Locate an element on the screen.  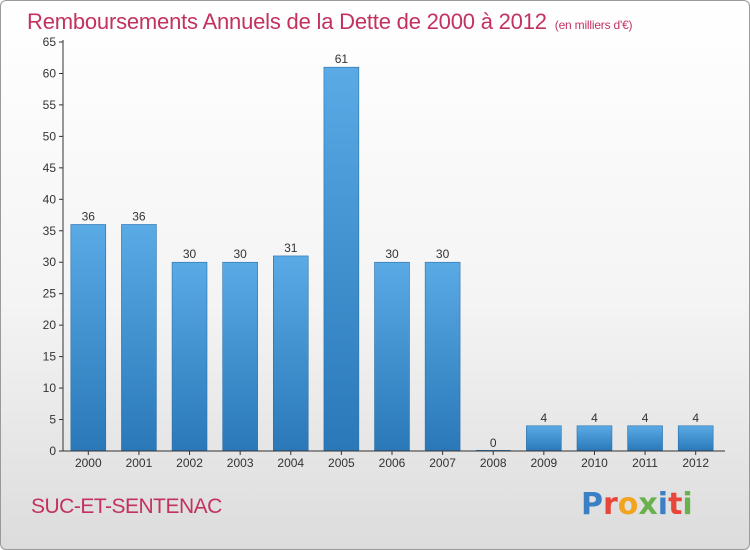
y-tick-label: 50 is located at coordinates (50, 136).